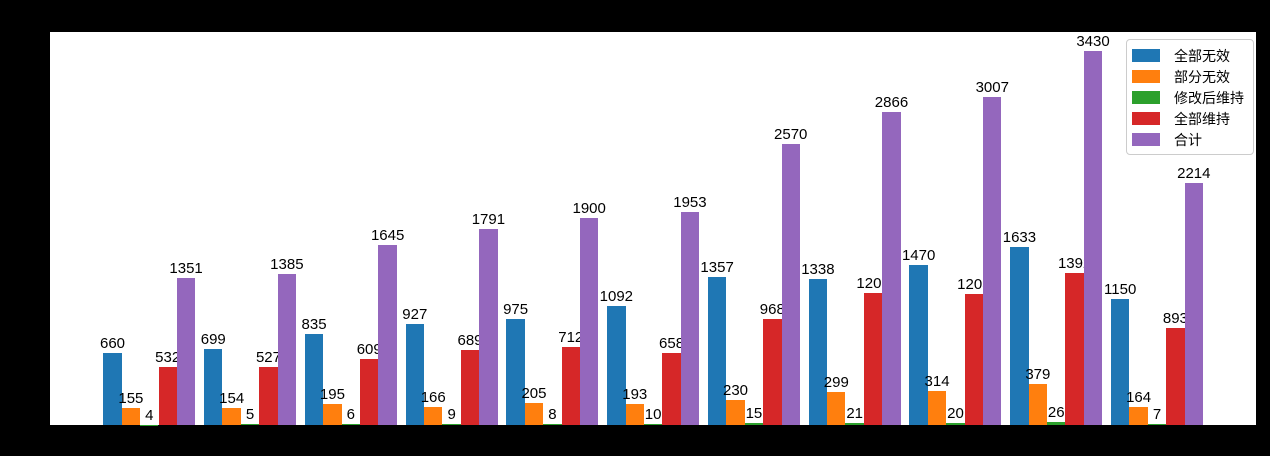  I want to click on bar-series4-group0, so click(186, 351).